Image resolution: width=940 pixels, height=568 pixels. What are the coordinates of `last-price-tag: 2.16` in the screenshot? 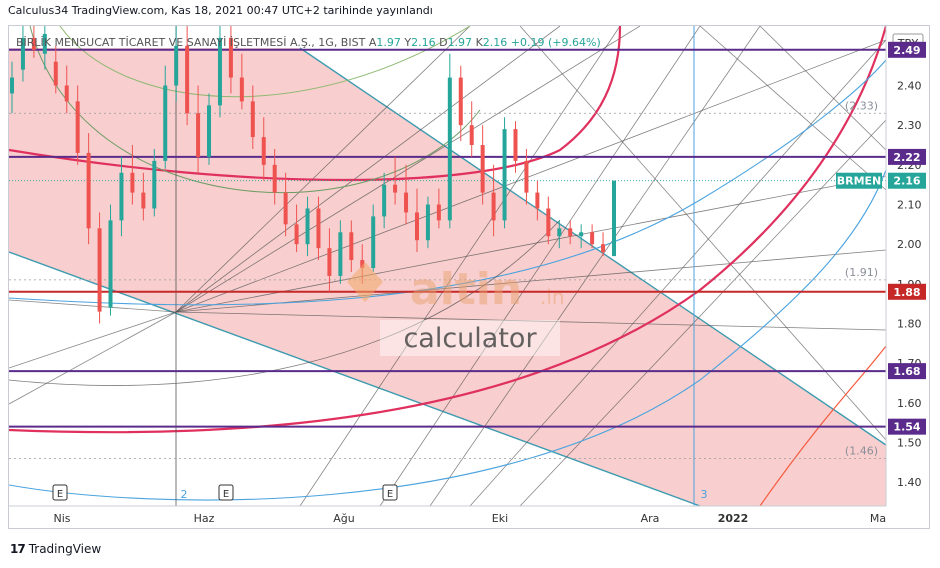 It's located at (906, 181).